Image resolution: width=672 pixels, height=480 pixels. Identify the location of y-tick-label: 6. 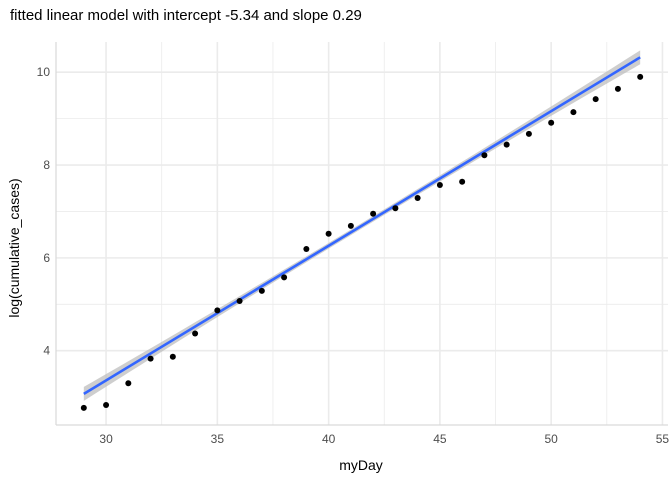
(46, 258).